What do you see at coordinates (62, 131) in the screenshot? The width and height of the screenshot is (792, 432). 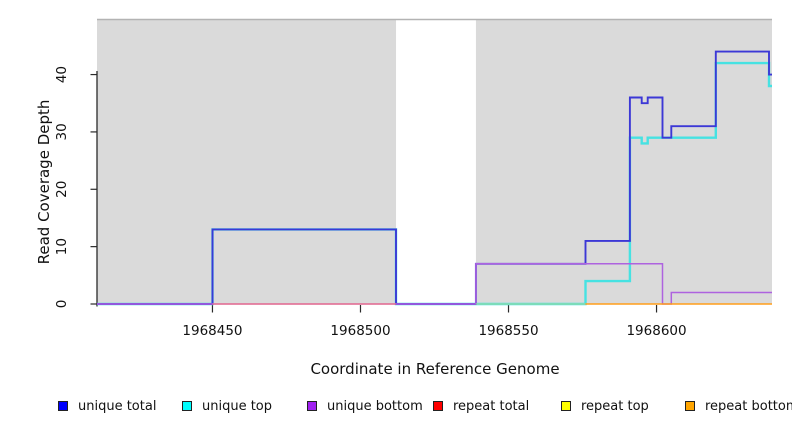 I see `y-tick-label: 30` at bounding box center [62, 131].